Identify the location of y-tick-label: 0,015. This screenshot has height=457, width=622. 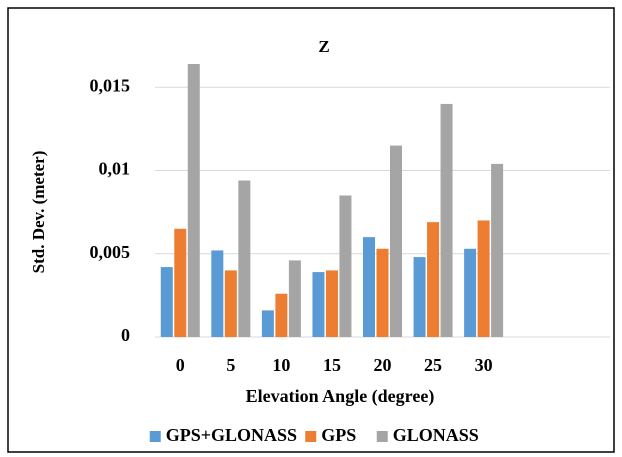
(110, 85).